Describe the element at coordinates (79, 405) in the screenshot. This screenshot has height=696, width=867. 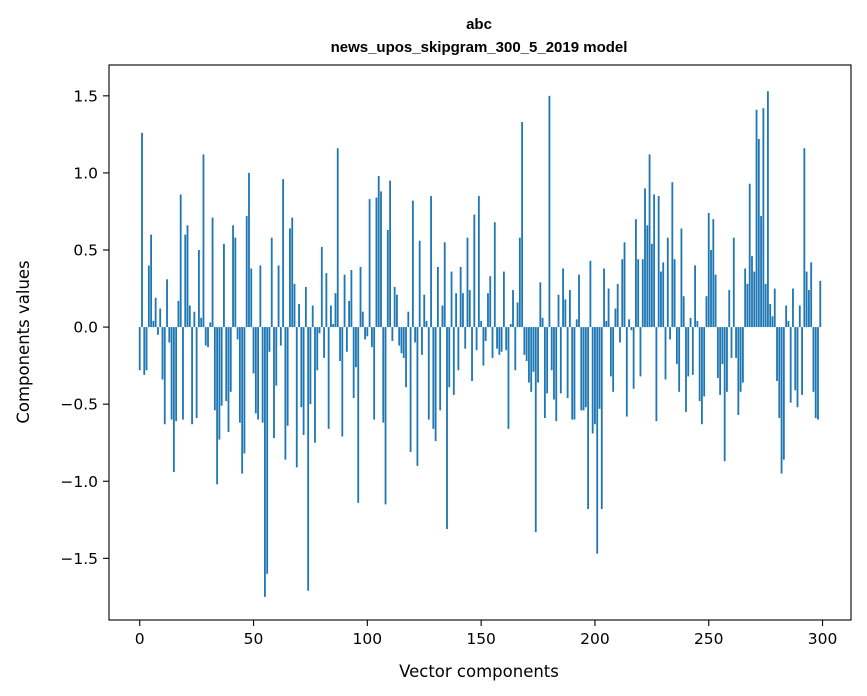
I see `y-tick-label: −0.5` at that location.